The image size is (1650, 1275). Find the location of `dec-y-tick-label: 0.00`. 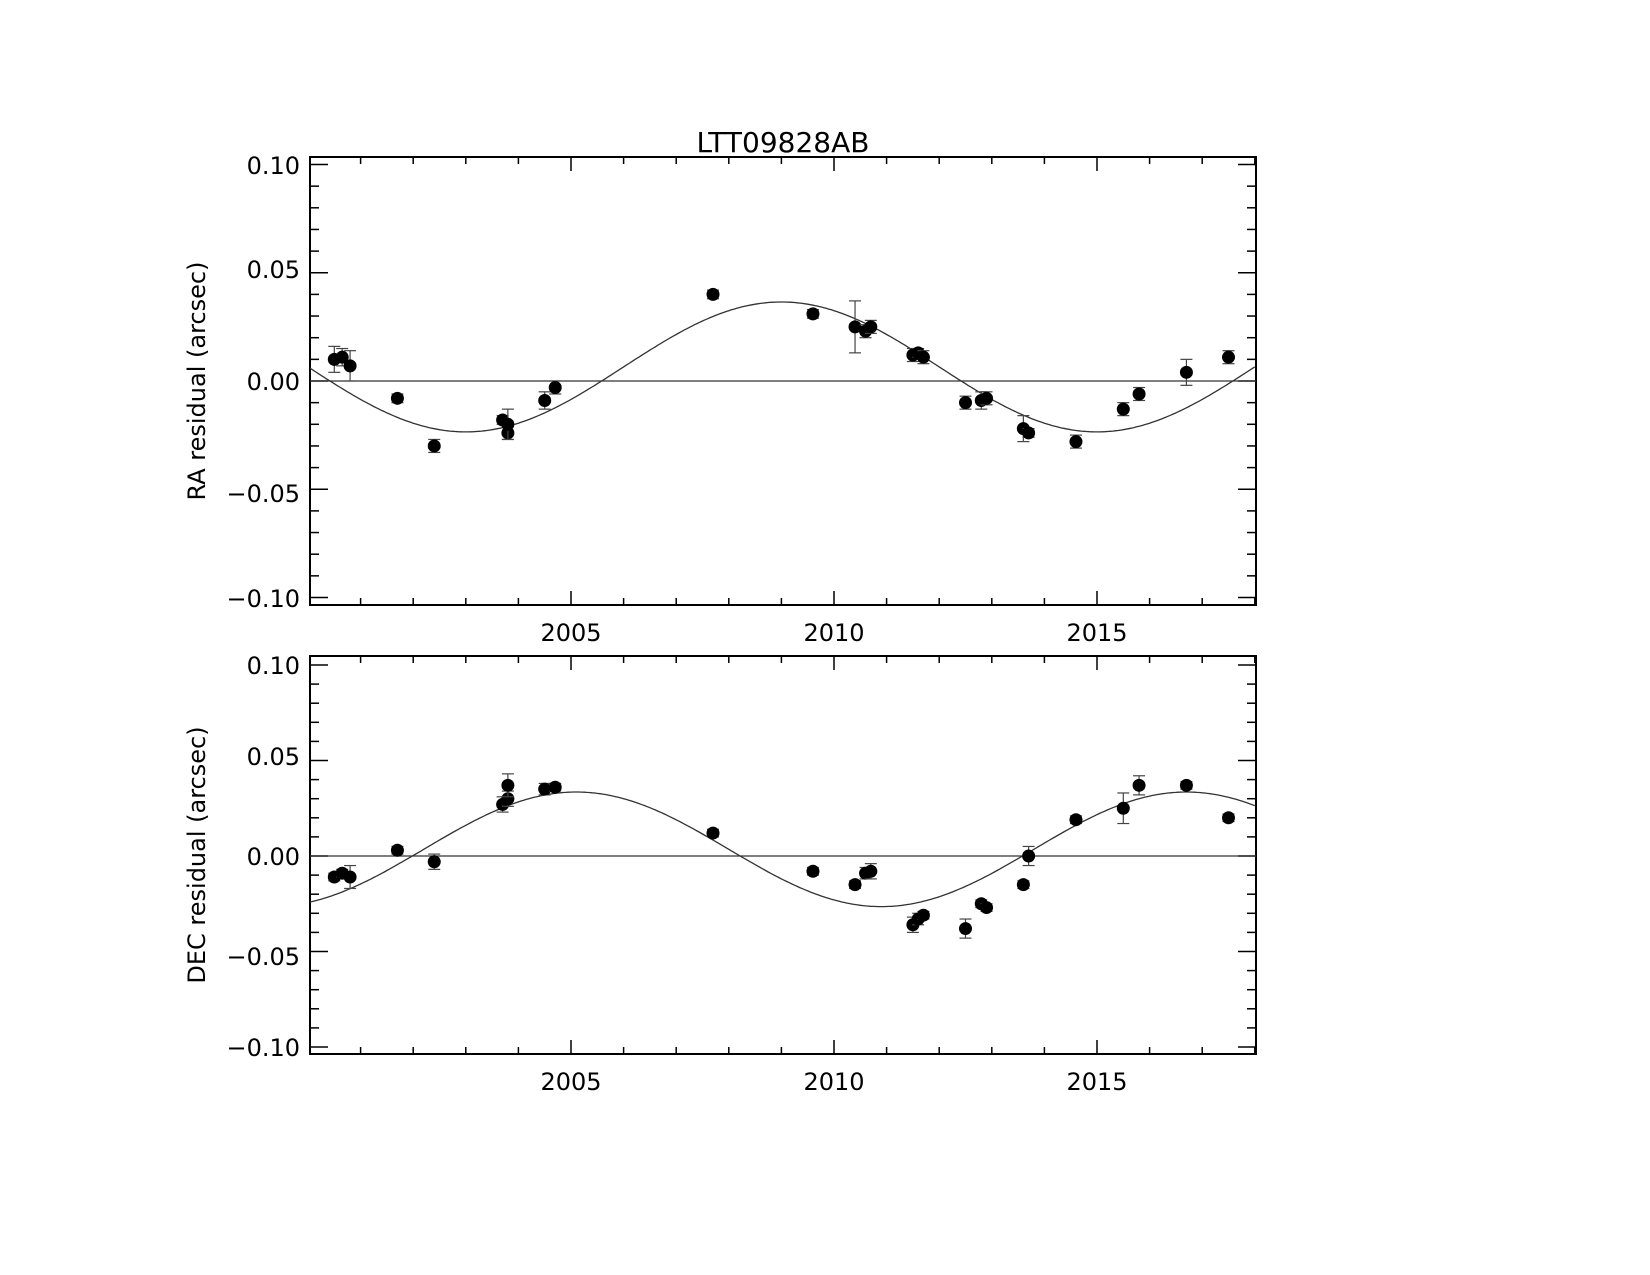

dec-y-tick-label: 0.00 is located at coordinates (273, 857).